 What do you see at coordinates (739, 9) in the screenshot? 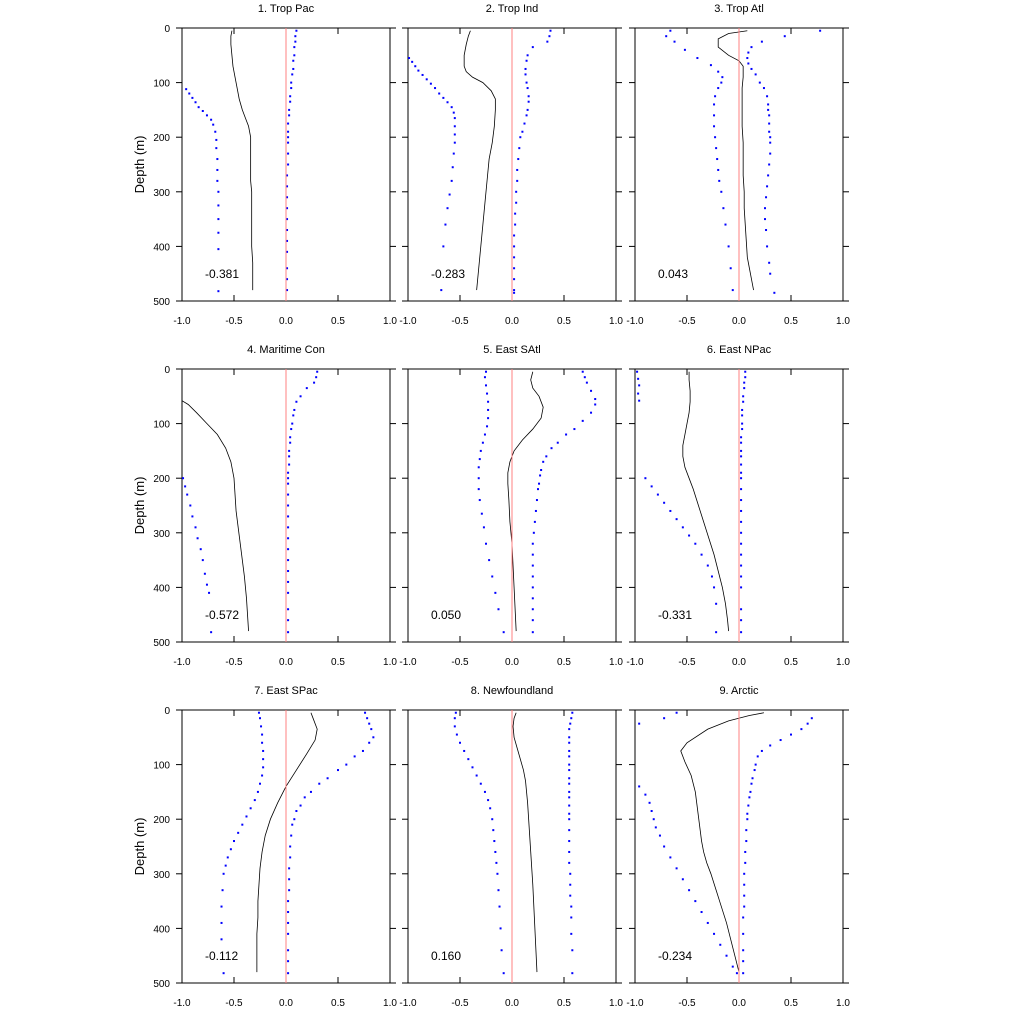
I see `panel-title: 3. Trop Atl` at bounding box center [739, 9].